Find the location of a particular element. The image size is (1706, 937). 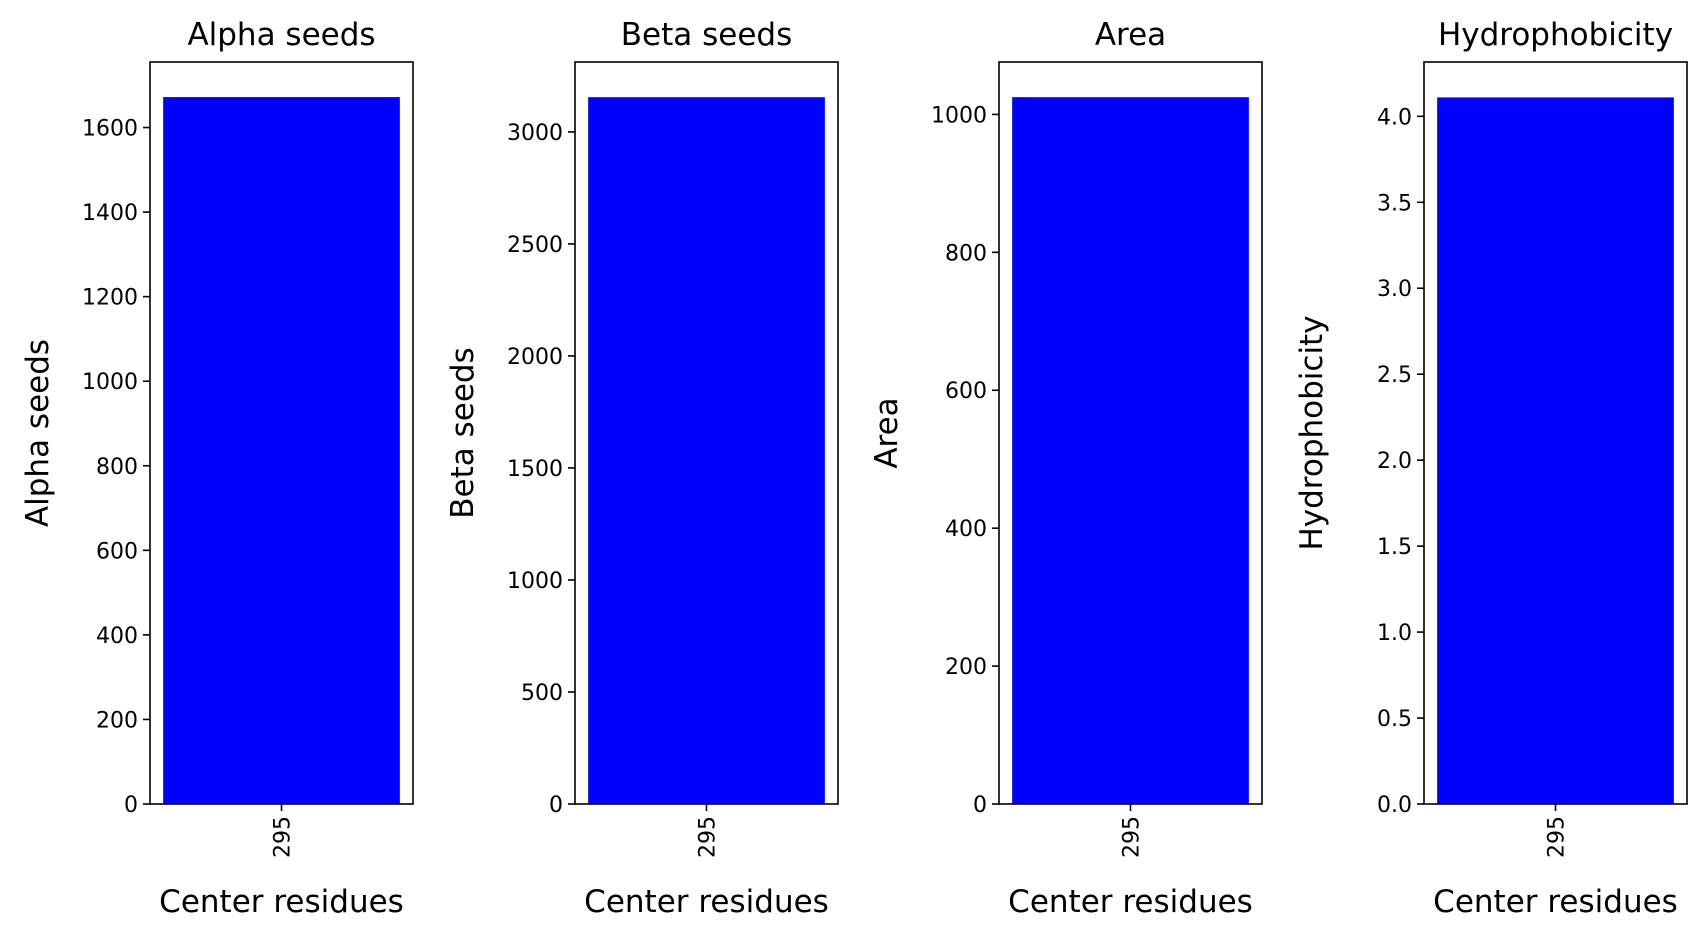

ytick-label-2-0: 0 is located at coordinates (556, 805).